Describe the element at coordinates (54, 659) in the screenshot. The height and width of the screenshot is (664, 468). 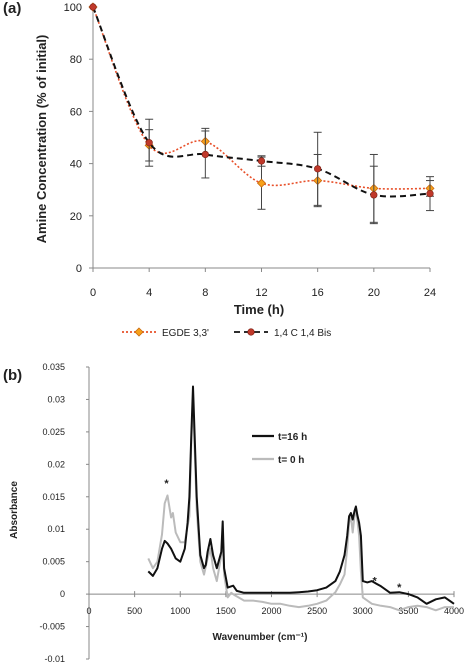
I see `panel-b-y-tick-label: -0.01` at that location.